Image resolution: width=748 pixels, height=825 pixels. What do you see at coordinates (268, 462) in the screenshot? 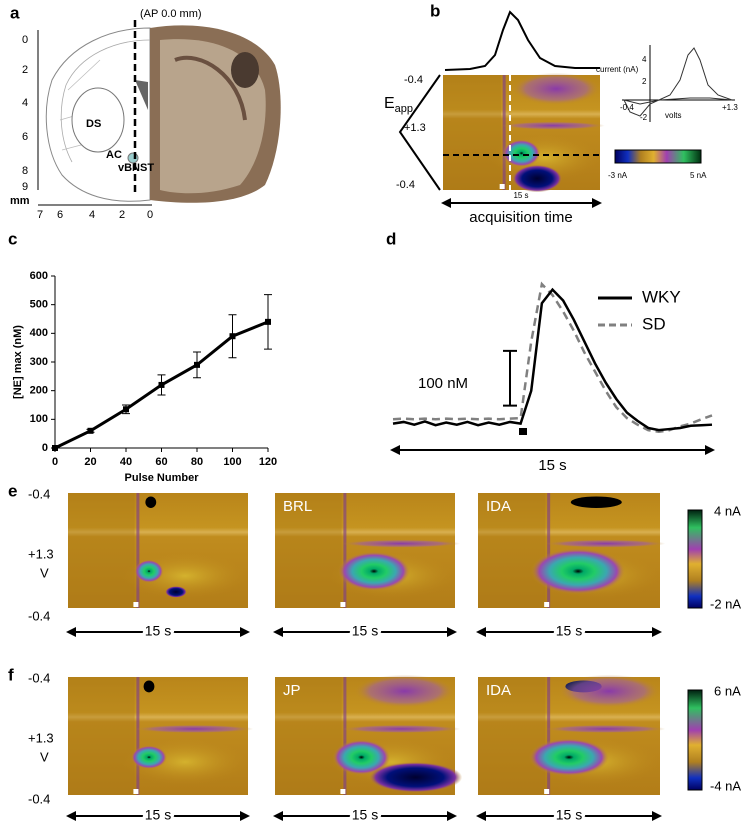
I see `x-tick-label: 120` at bounding box center [268, 462].